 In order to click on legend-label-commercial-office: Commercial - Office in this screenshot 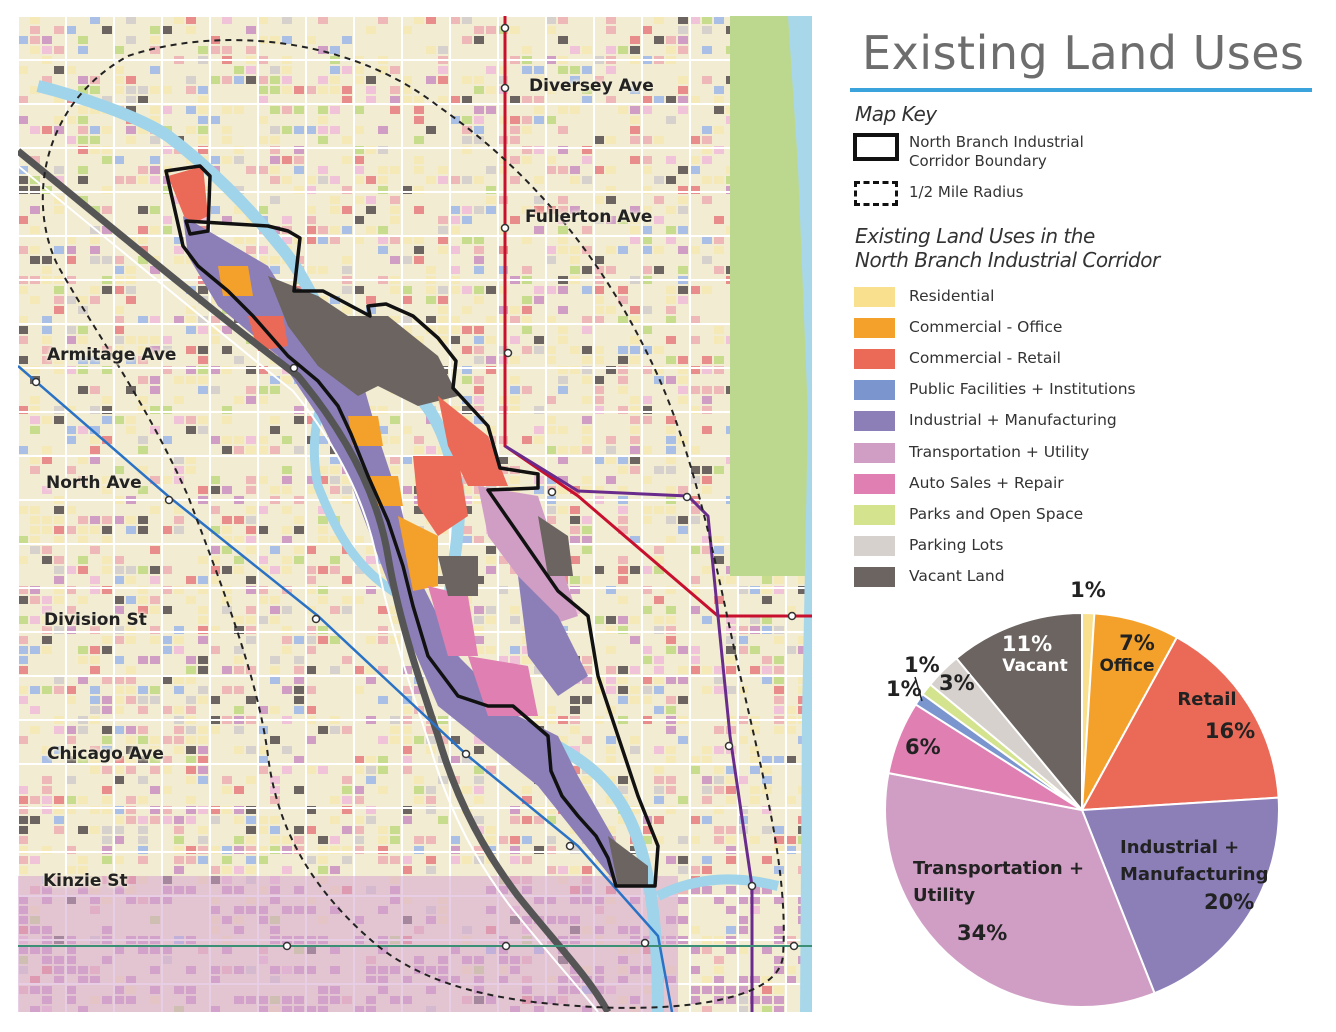, I will do `click(986, 327)`.